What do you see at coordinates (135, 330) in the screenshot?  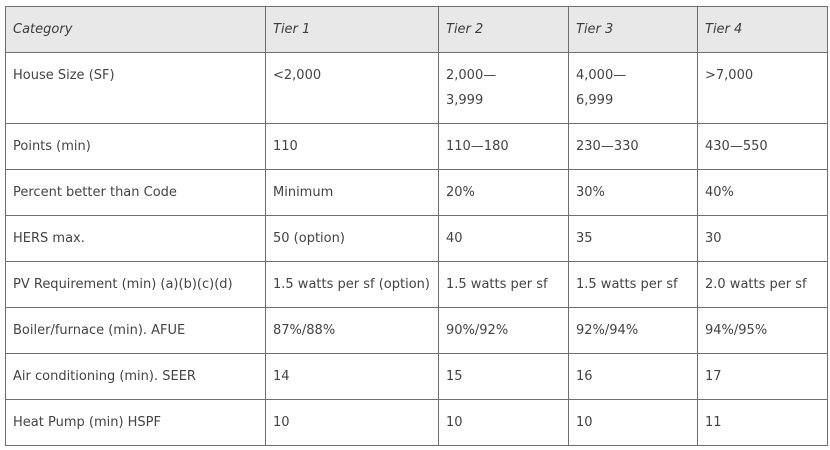 I see `row-label-boiler: Boiler/furnace (min). AFUE` at bounding box center [135, 330].